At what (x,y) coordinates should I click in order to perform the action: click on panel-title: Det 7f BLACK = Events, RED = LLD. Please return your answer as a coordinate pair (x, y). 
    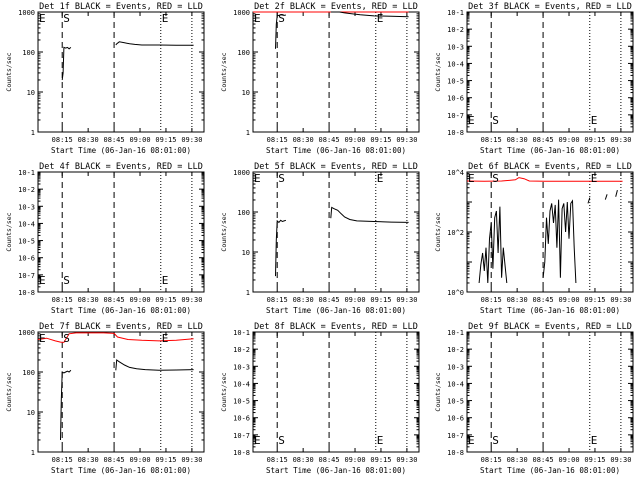
    Looking at the image, I should click on (121, 327).